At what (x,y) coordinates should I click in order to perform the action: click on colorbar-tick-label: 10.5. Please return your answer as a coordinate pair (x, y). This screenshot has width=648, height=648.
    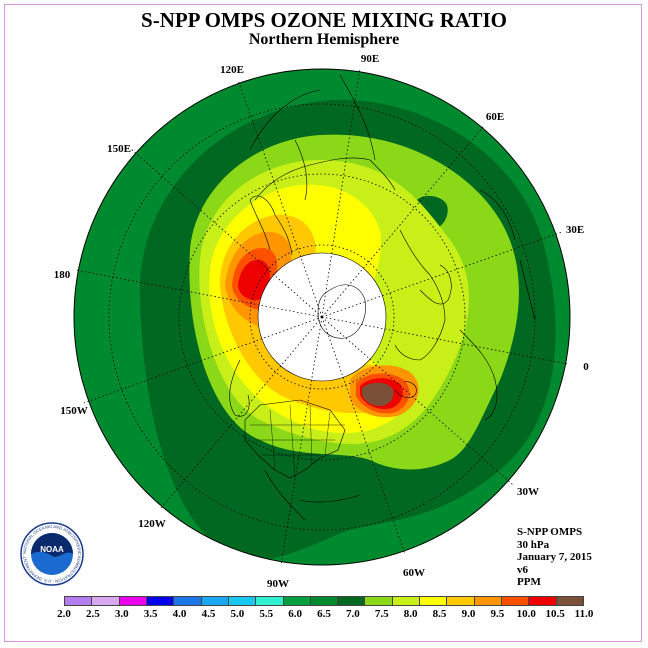
    Looking at the image, I should click on (555, 614).